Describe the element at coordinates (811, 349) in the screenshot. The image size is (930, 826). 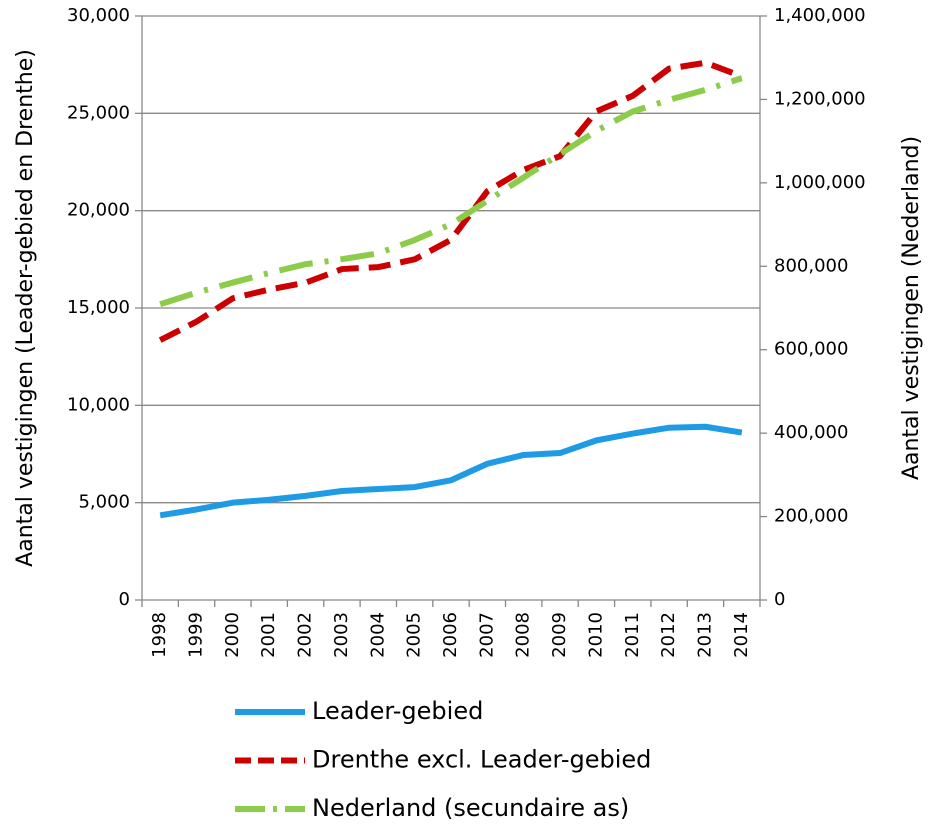
I see `y2-tick-label: 600,000` at that location.